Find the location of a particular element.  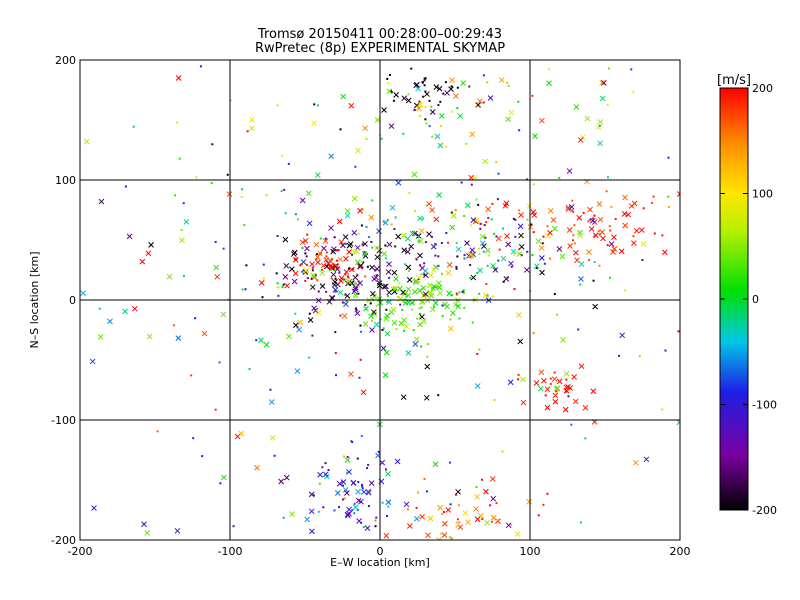

colorbar-label: [m/s] is located at coordinates (734, 80).